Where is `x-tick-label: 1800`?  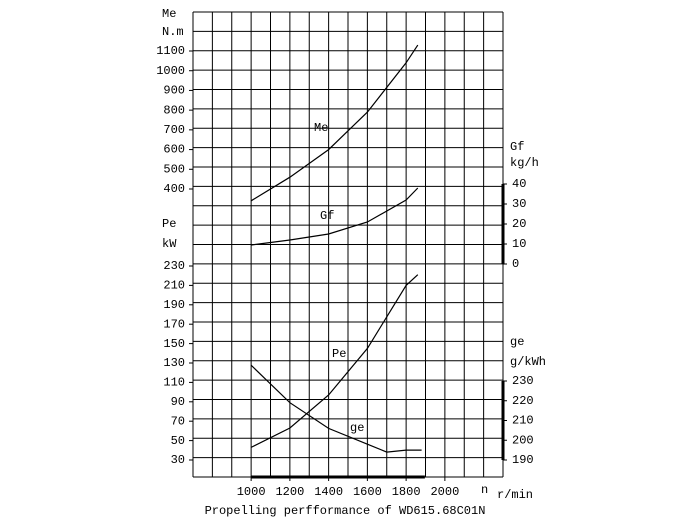 x-tick-label: 1800 is located at coordinates (406, 492).